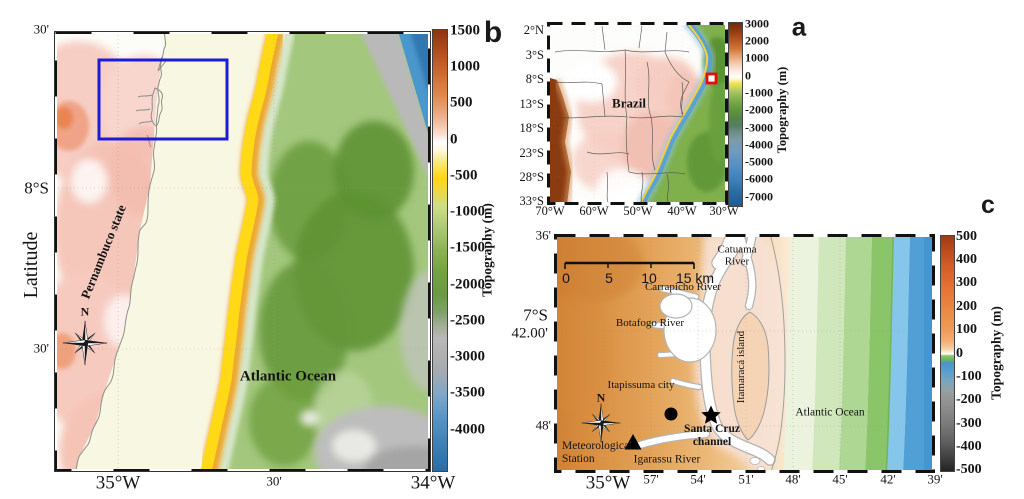 This screenshot has height=499, width=1024. I want to click on santa-cruz-star-marker, so click(711, 414).